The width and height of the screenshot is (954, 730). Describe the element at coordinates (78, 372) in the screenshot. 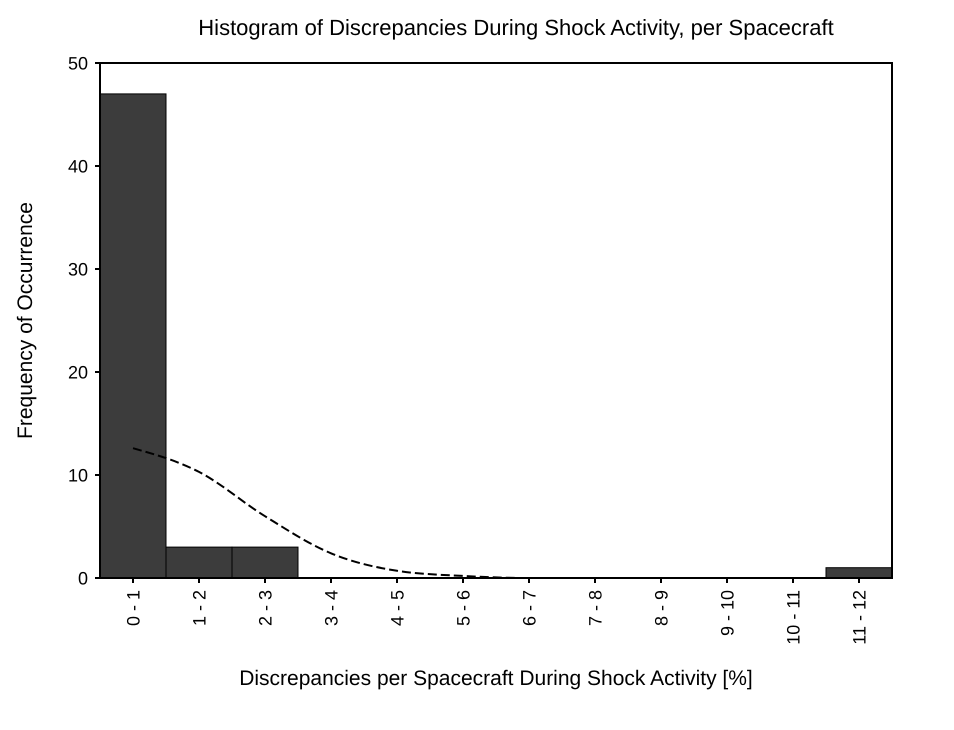

I see `y-tick-label: 20` at that location.